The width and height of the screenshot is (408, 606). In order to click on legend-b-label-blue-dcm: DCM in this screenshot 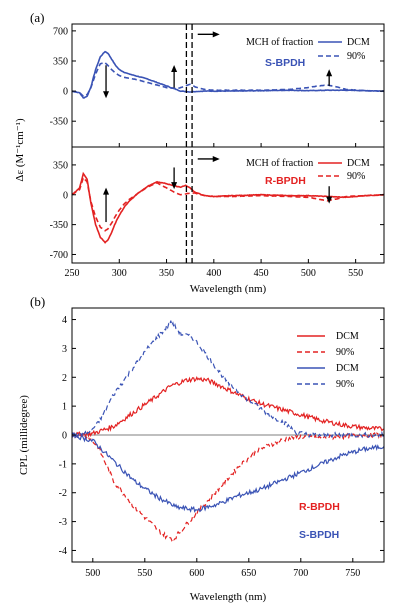, I will do `click(347, 368)`.